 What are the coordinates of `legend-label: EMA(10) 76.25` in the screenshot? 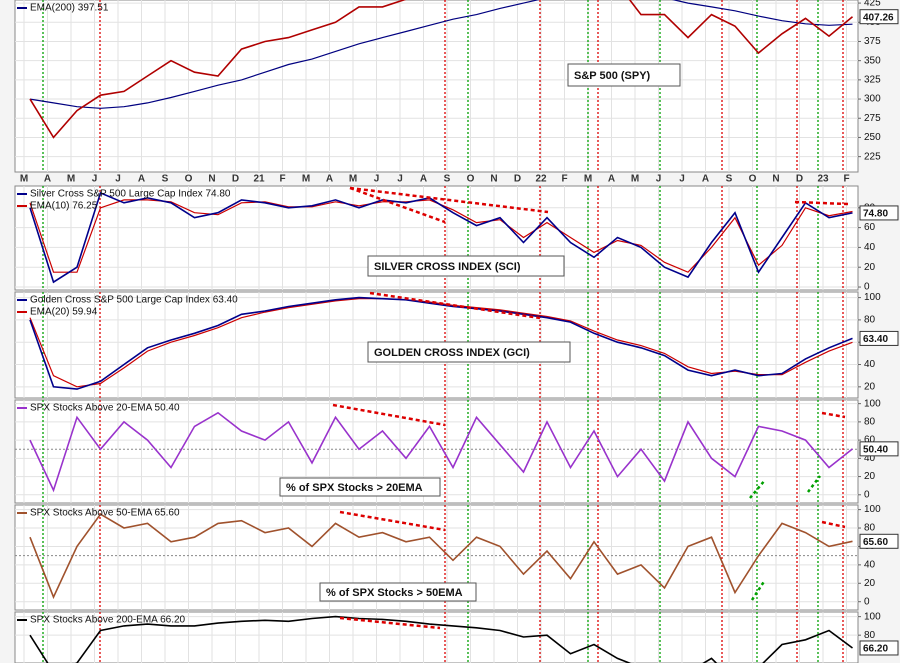 It's located at (64, 206).